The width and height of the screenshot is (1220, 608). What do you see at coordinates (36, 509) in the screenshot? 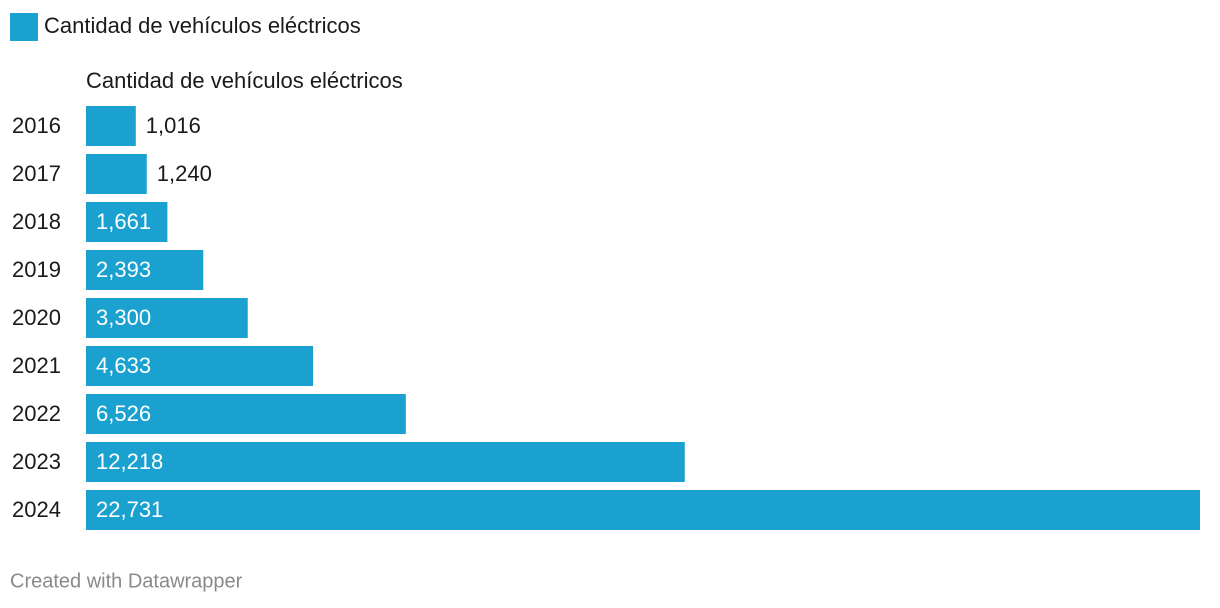
I see `y-tick-label: 2024` at bounding box center [36, 509].